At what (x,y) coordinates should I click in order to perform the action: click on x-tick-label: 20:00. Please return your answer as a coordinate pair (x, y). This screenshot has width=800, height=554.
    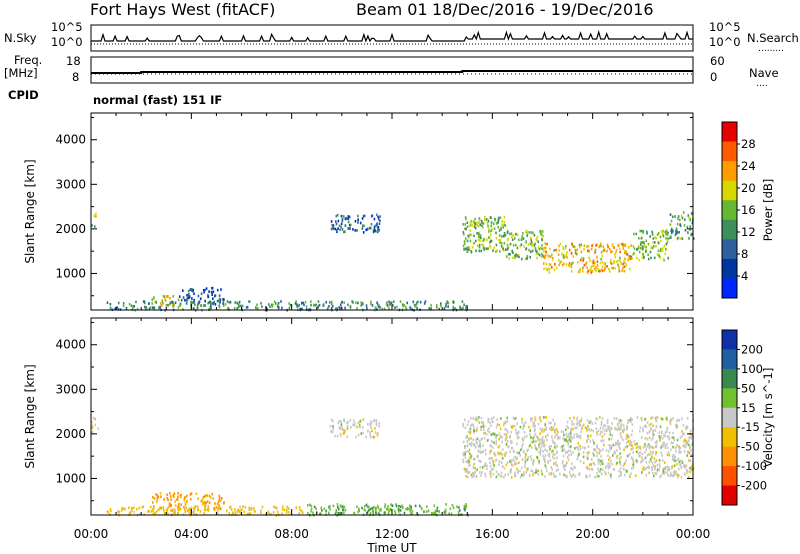
    Looking at the image, I should click on (592, 534).